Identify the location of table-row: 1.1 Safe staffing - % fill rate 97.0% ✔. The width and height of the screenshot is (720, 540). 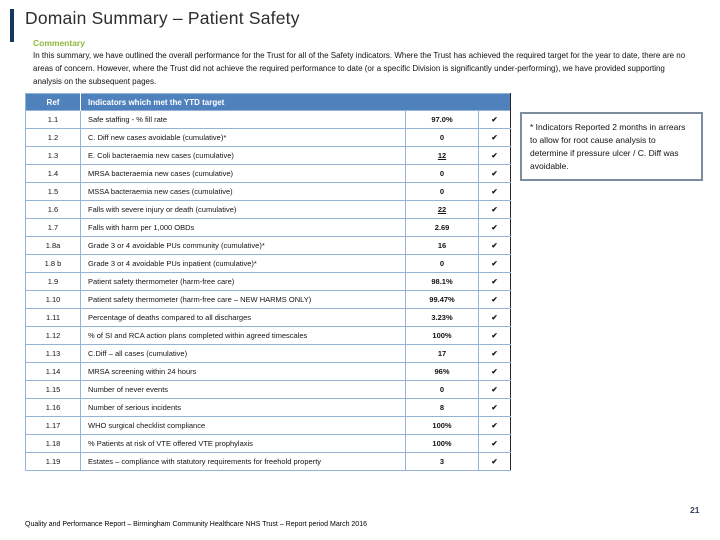
(268, 119).